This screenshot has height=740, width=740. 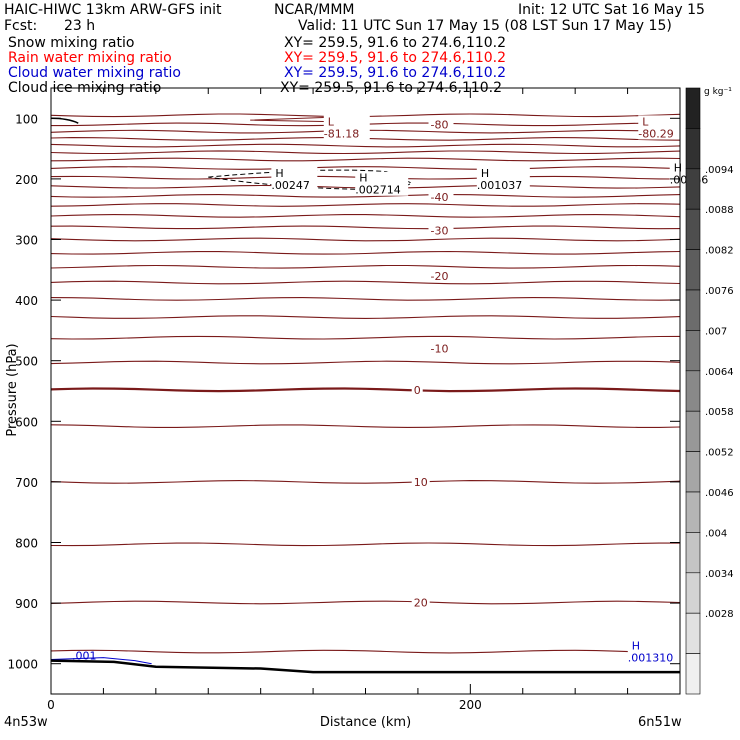 What do you see at coordinates (719, 574) in the screenshot?
I see `colorbar-label: .0034` at bounding box center [719, 574].